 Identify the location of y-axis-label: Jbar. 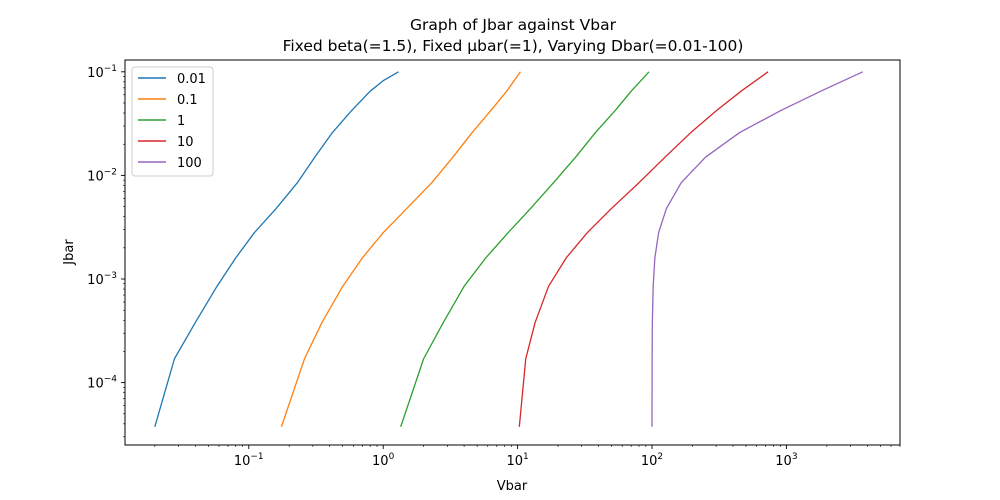
(69, 252).